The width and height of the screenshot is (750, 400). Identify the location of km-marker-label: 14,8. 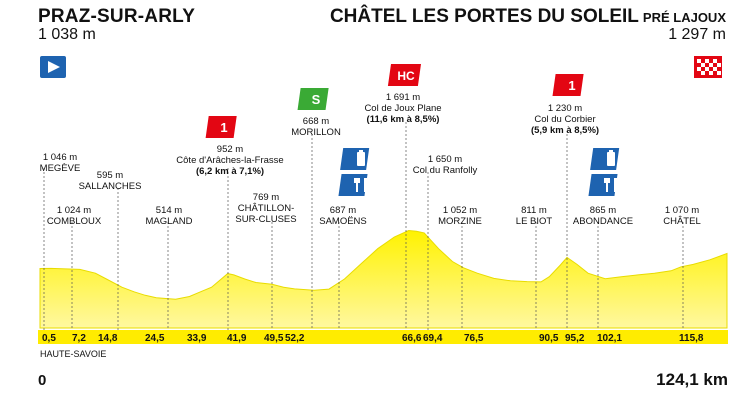
(108, 338).